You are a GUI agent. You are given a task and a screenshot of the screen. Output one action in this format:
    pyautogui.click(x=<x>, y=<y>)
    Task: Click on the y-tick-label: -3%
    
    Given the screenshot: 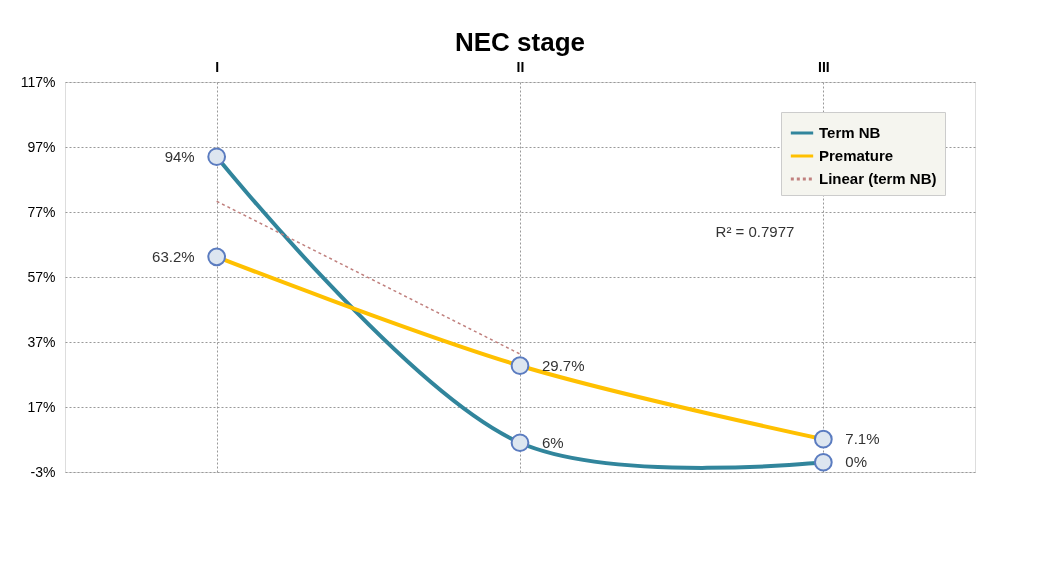 What is the action you would take?
    pyautogui.click(x=43, y=471)
    